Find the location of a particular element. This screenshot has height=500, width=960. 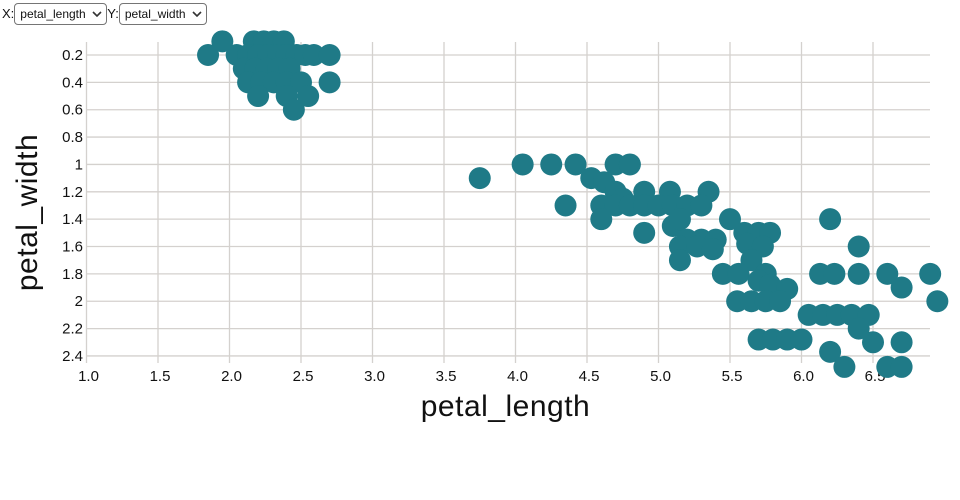

y-select-label: Y: is located at coordinates (113, 13).